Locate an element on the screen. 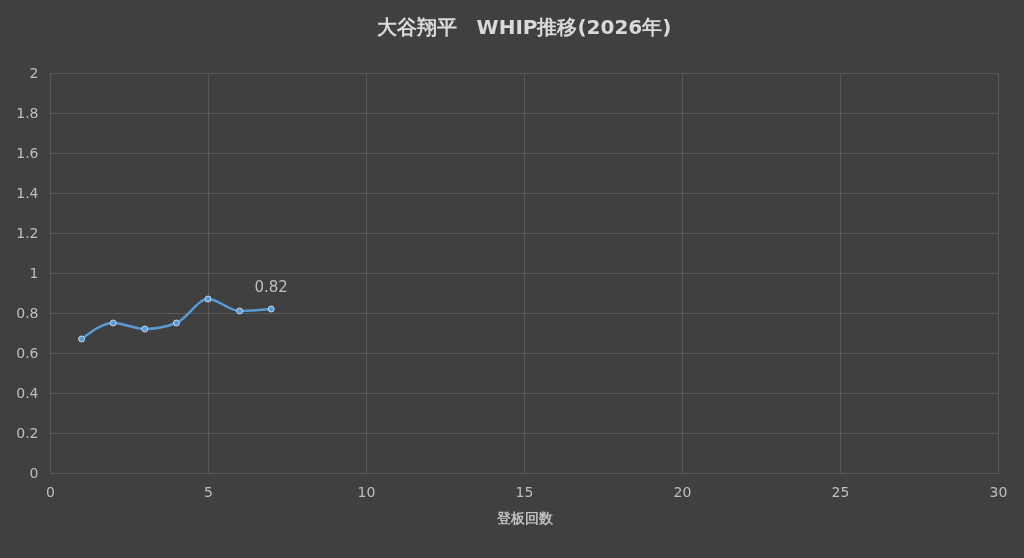 This screenshot has width=1024, height=558. y-tick-label: 0.2 is located at coordinates (27, 432).